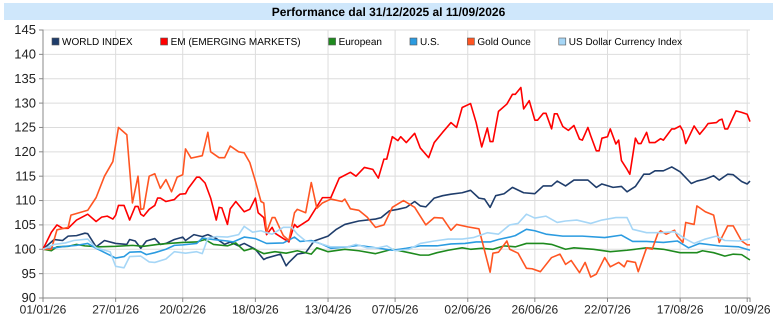  What do you see at coordinates (25, 224) in the screenshot?
I see `y-tick-label: 105` at bounding box center [25, 224].